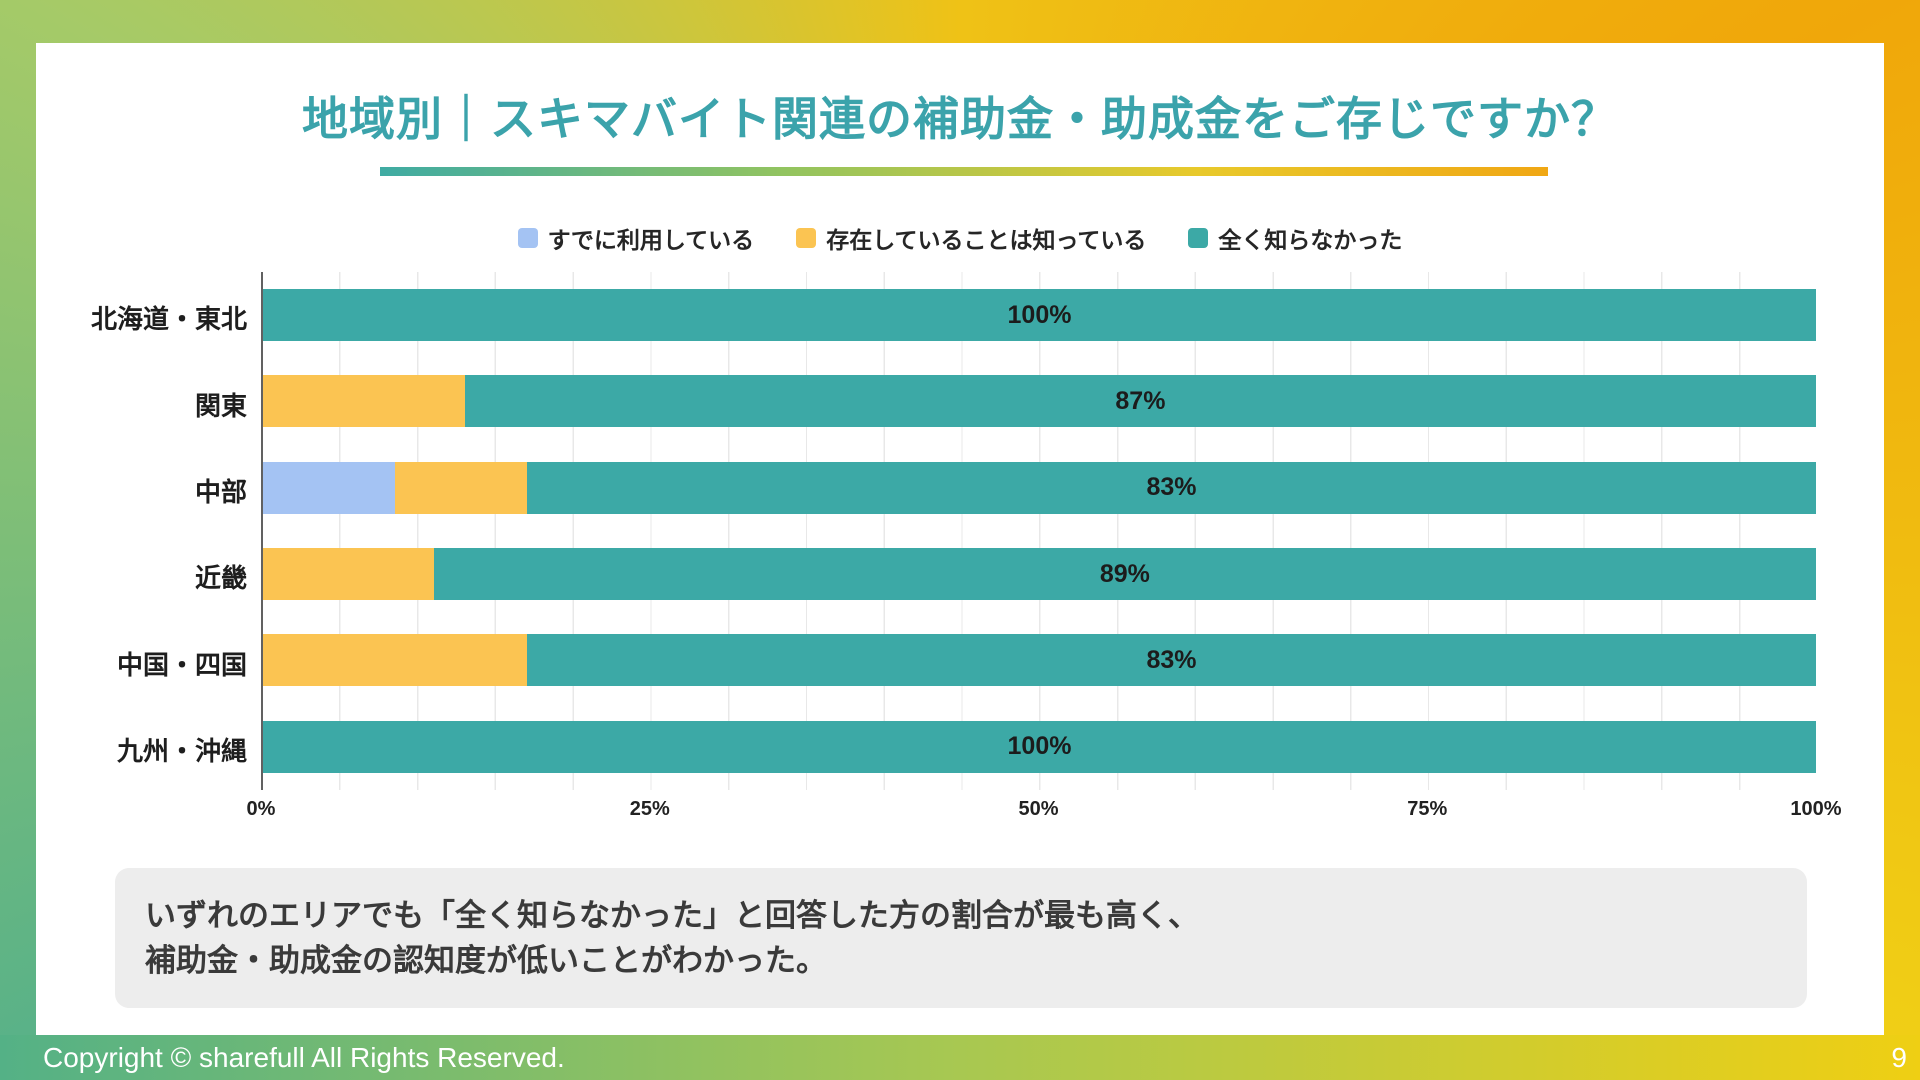  Describe the element at coordinates (651, 240) in the screenshot. I see `legend-item-label: すでに利用している` at that location.